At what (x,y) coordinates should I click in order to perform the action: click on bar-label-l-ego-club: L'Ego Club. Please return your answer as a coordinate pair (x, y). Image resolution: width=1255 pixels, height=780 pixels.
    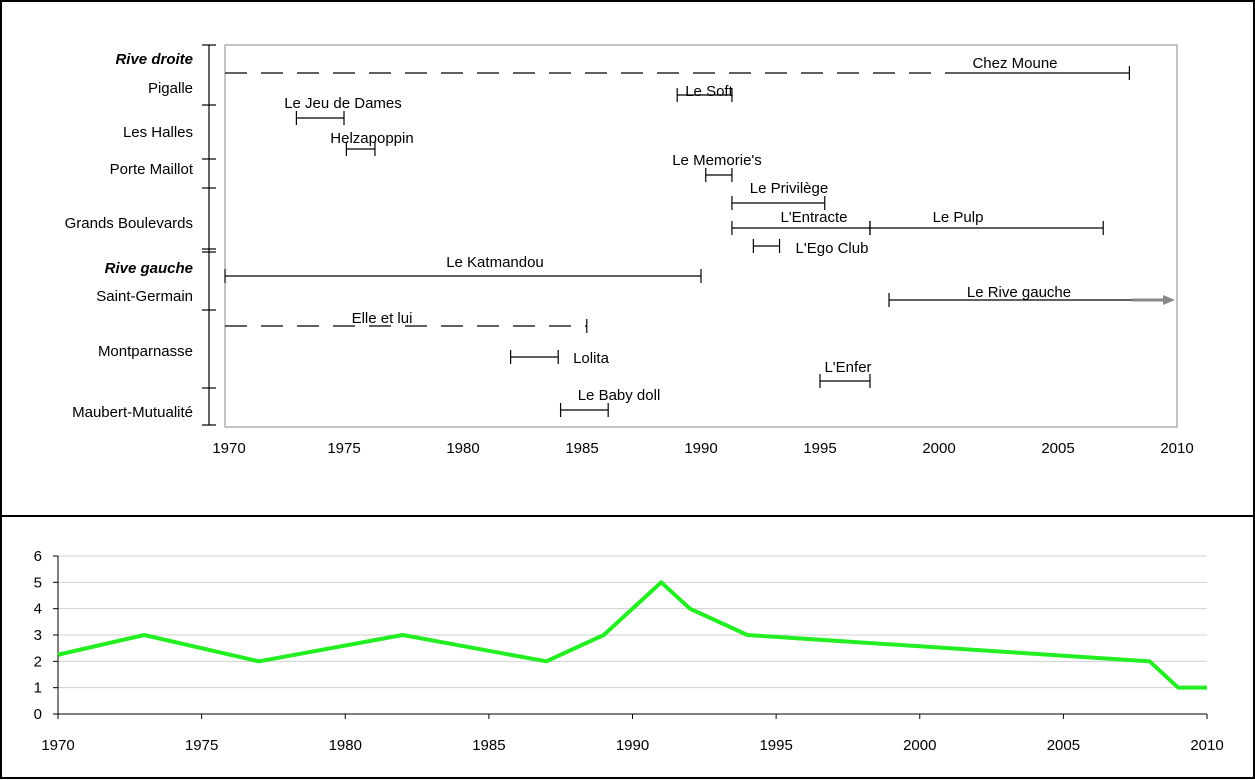
    Looking at the image, I should click on (832, 248).